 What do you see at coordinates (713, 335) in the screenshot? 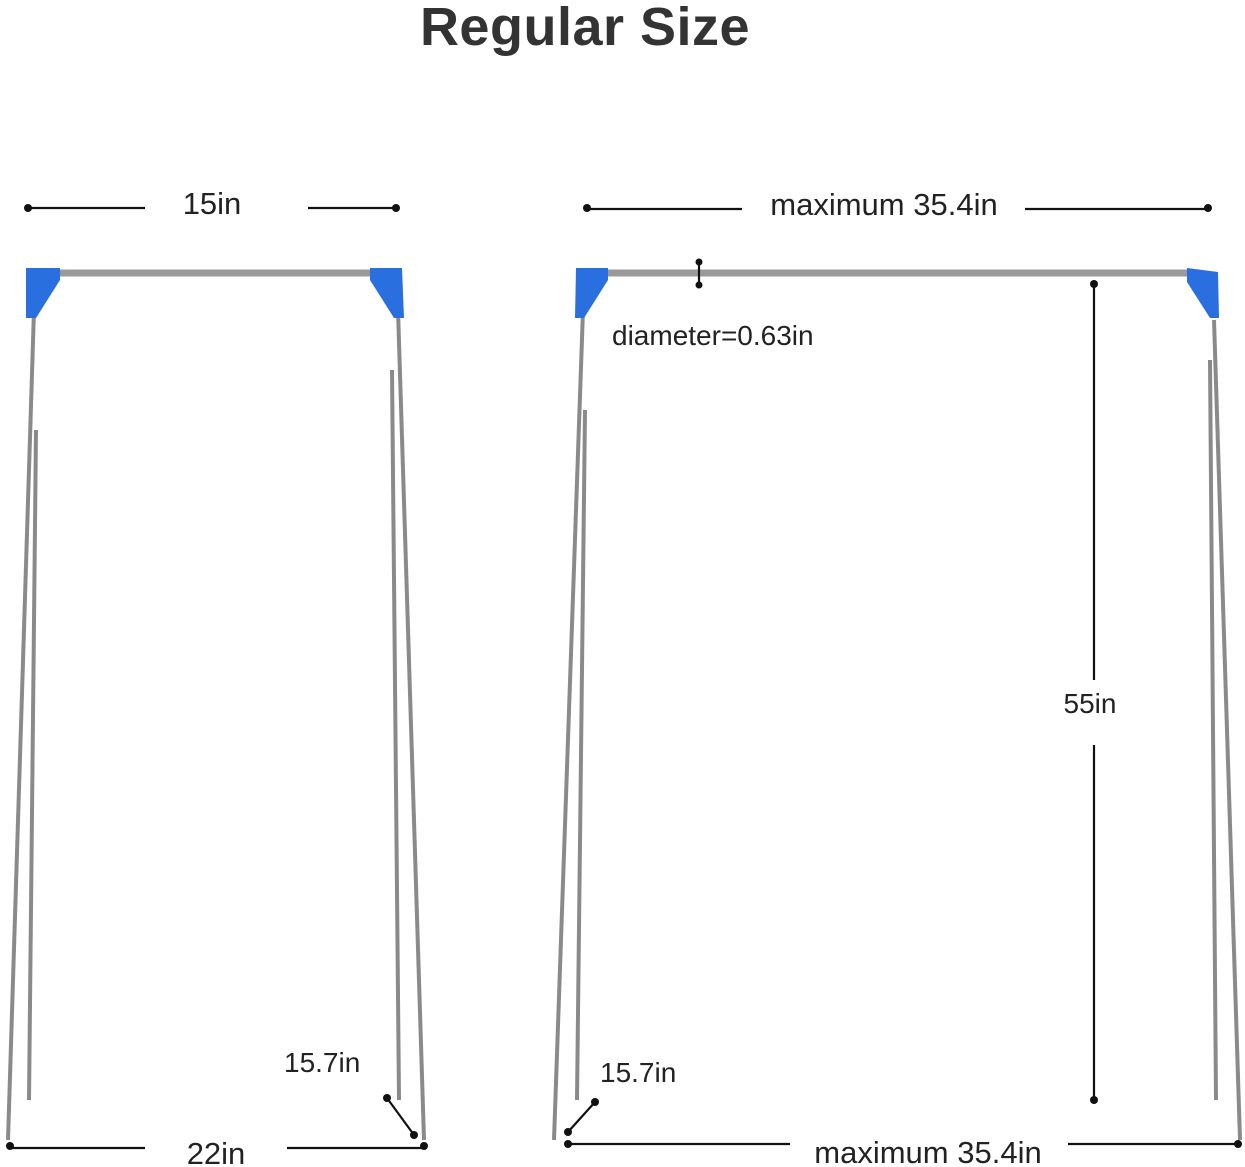
I see `diameter-label: diameter=0.63in` at bounding box center [713, 335].